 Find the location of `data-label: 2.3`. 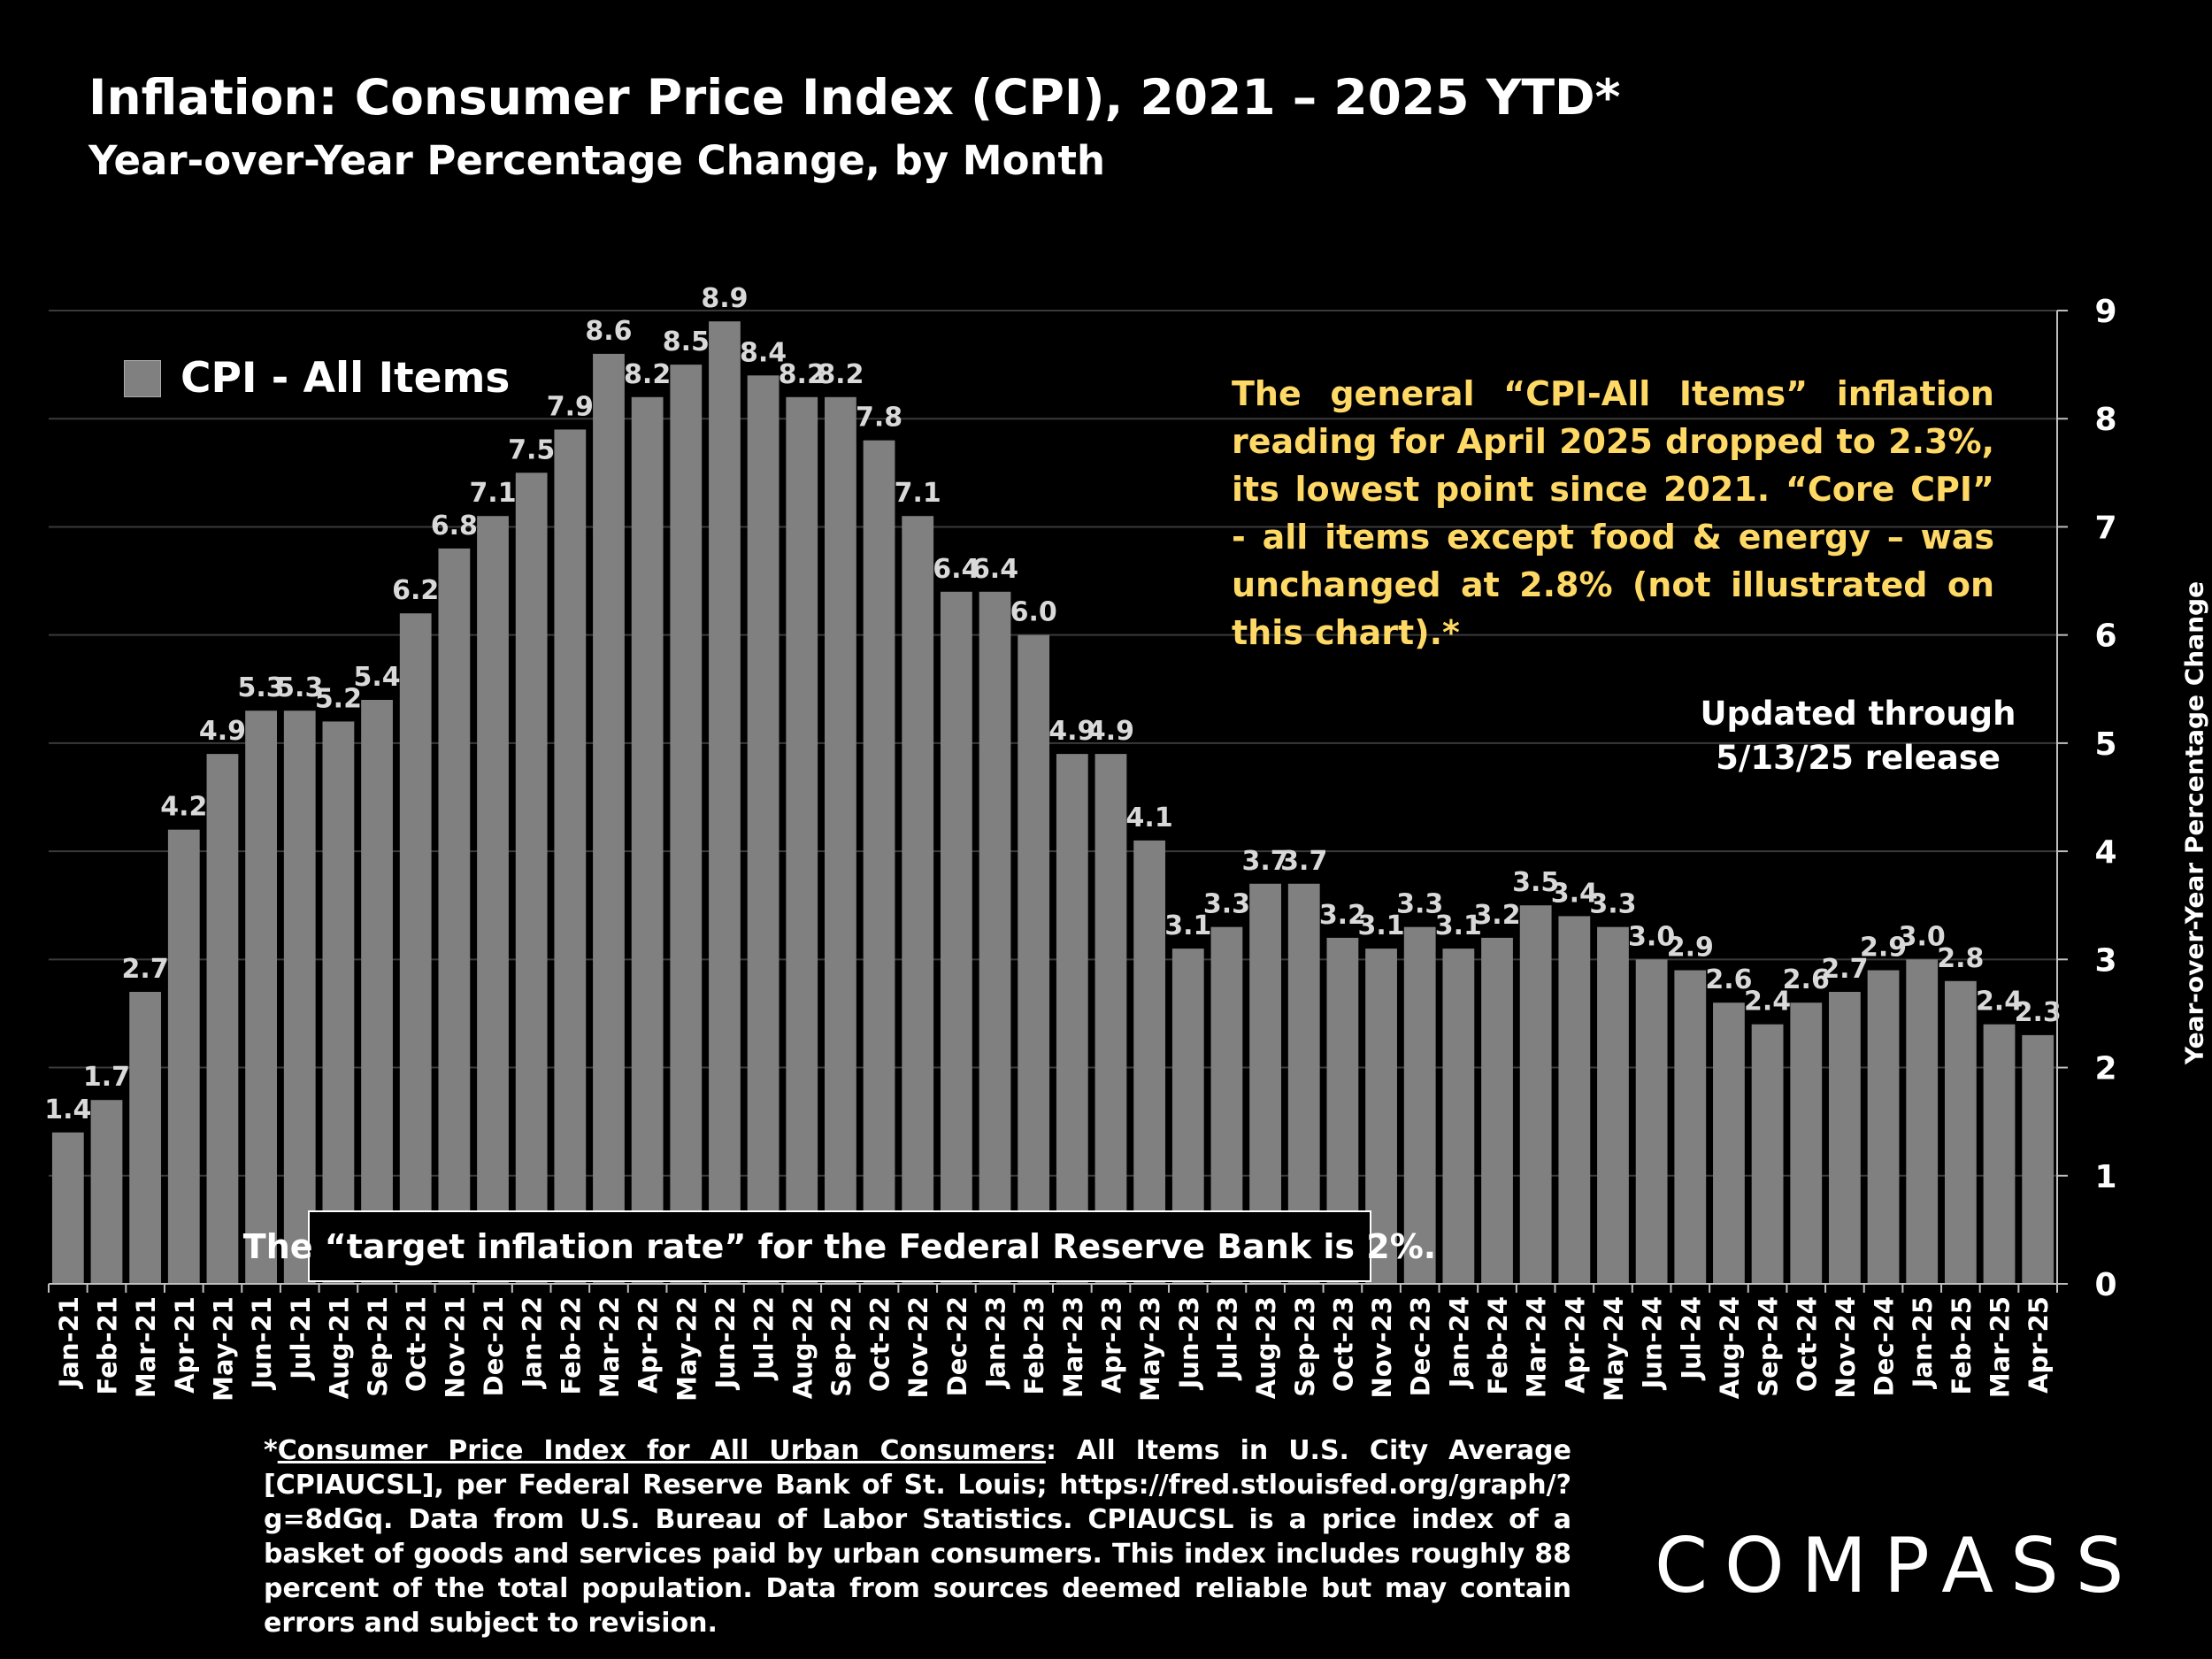

data-label: 2.3 is located at coordinates (2039, 1013).